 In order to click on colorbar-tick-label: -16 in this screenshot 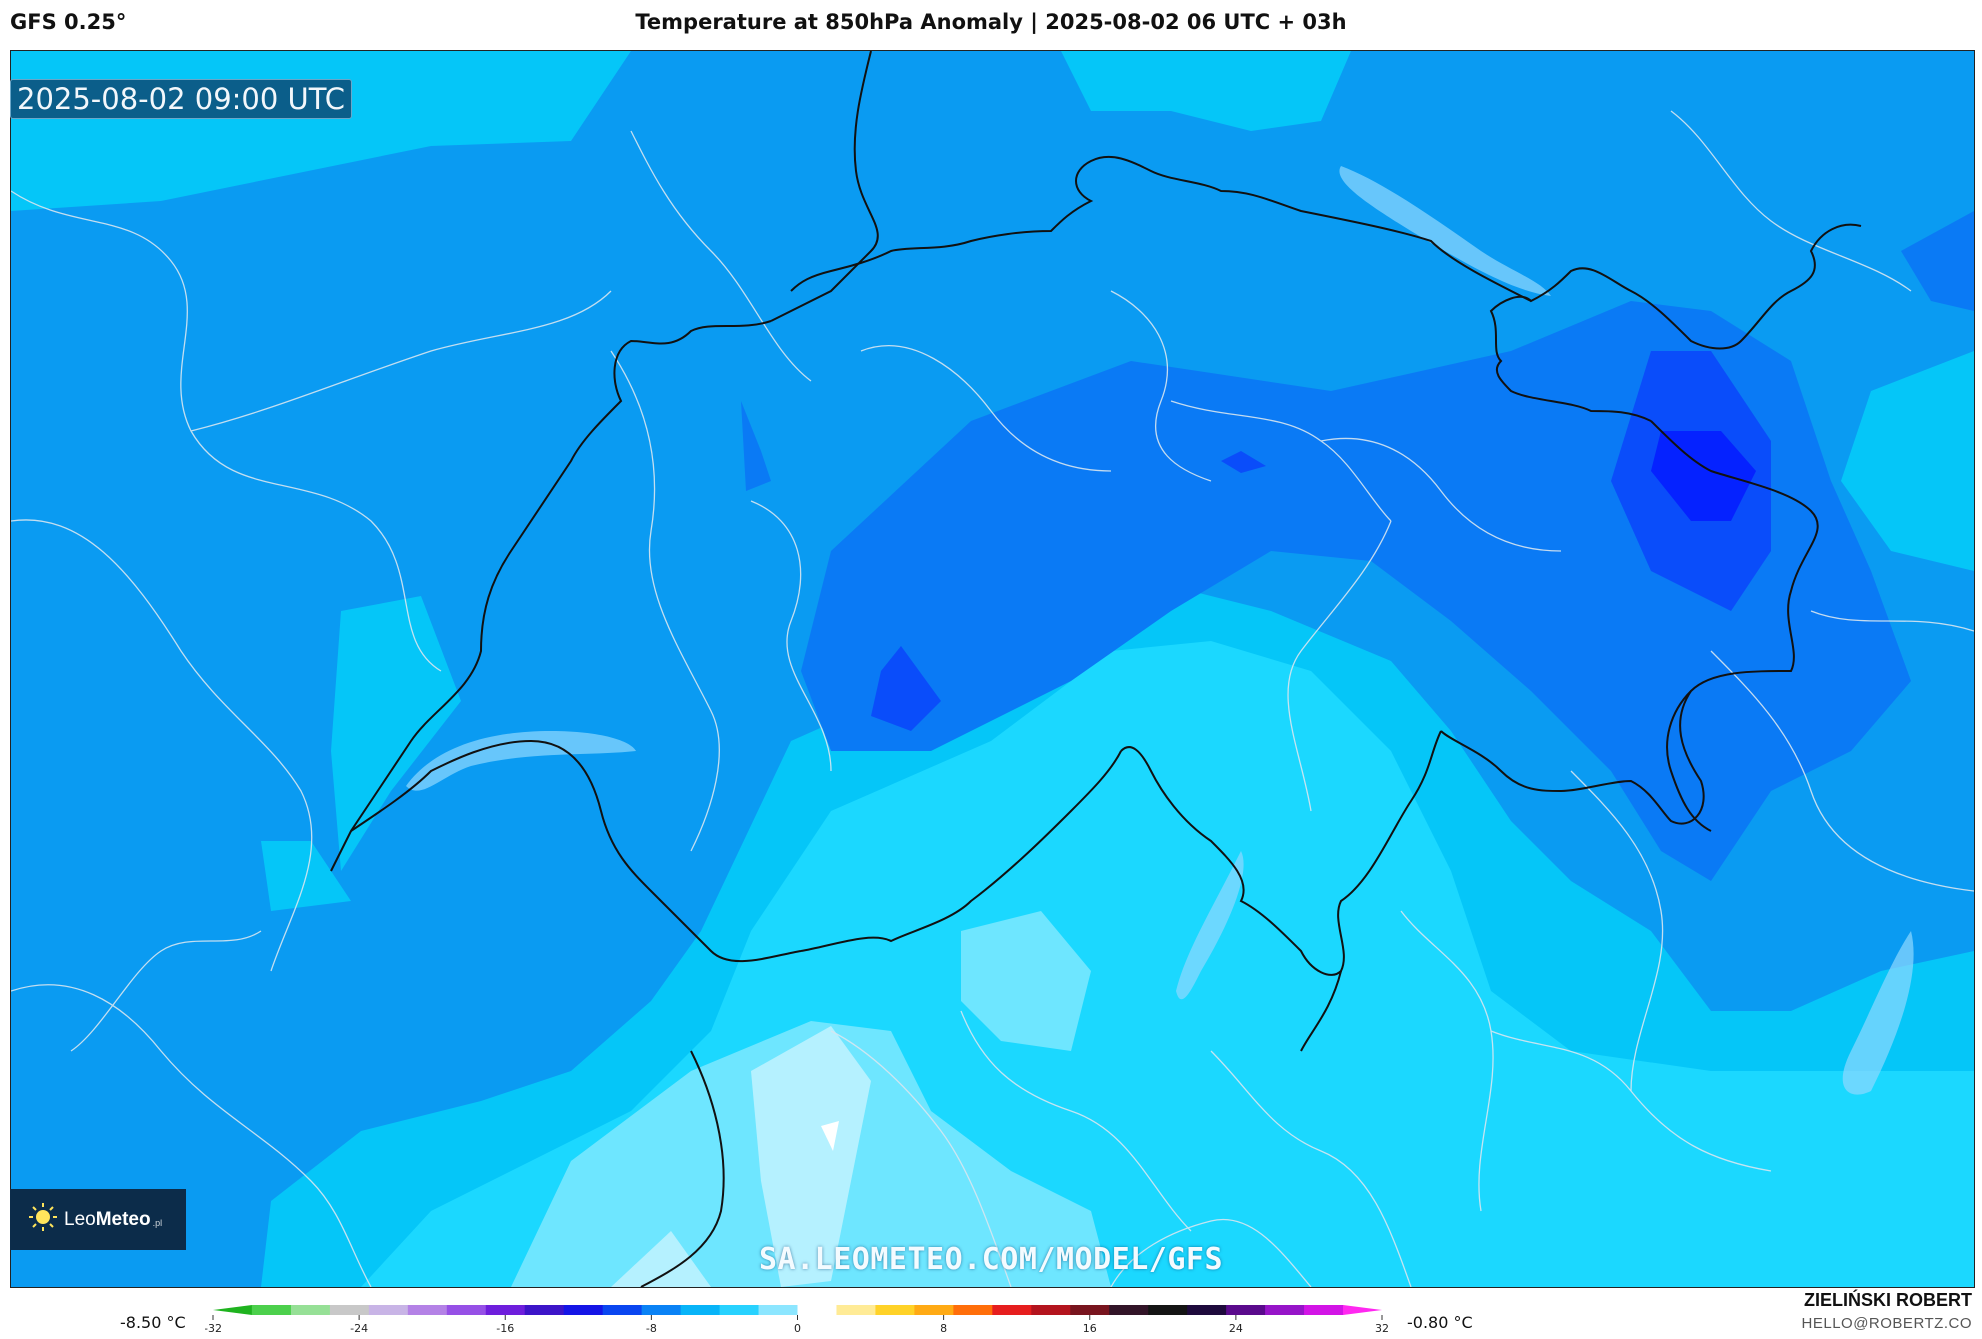, I will do `click(505, 1328)`.